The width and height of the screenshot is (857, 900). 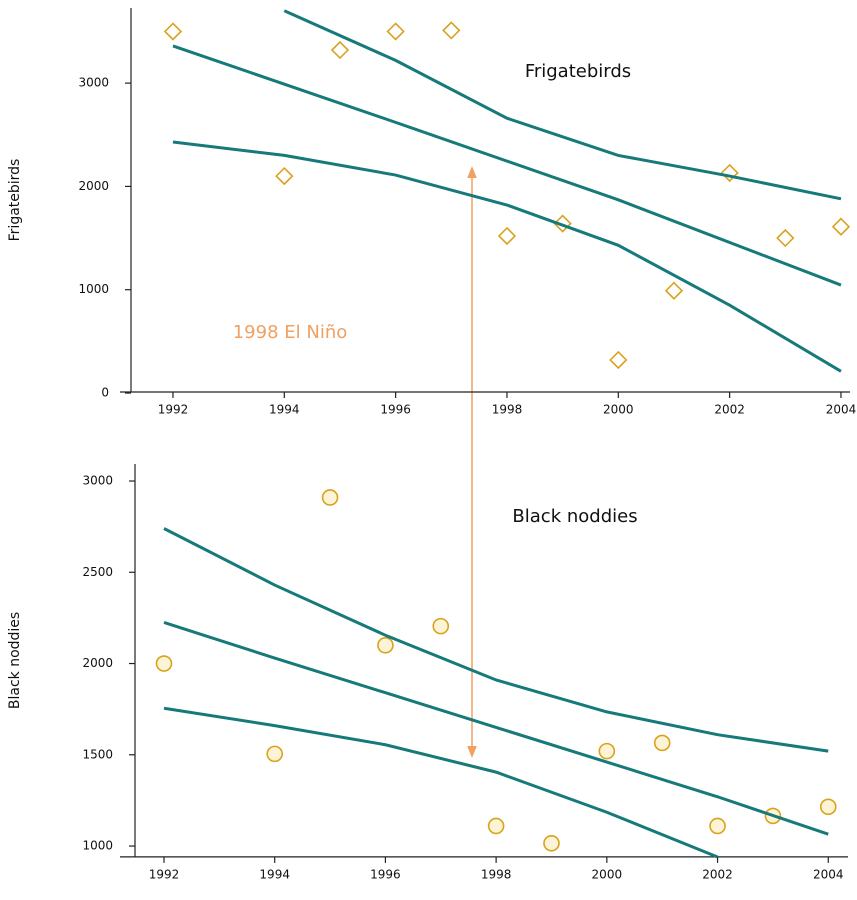 What do you see at coordinates (15, 200) in the screenshot?
I see `y-axis-label: Frigatebirds` at bounding box center [15, 200].